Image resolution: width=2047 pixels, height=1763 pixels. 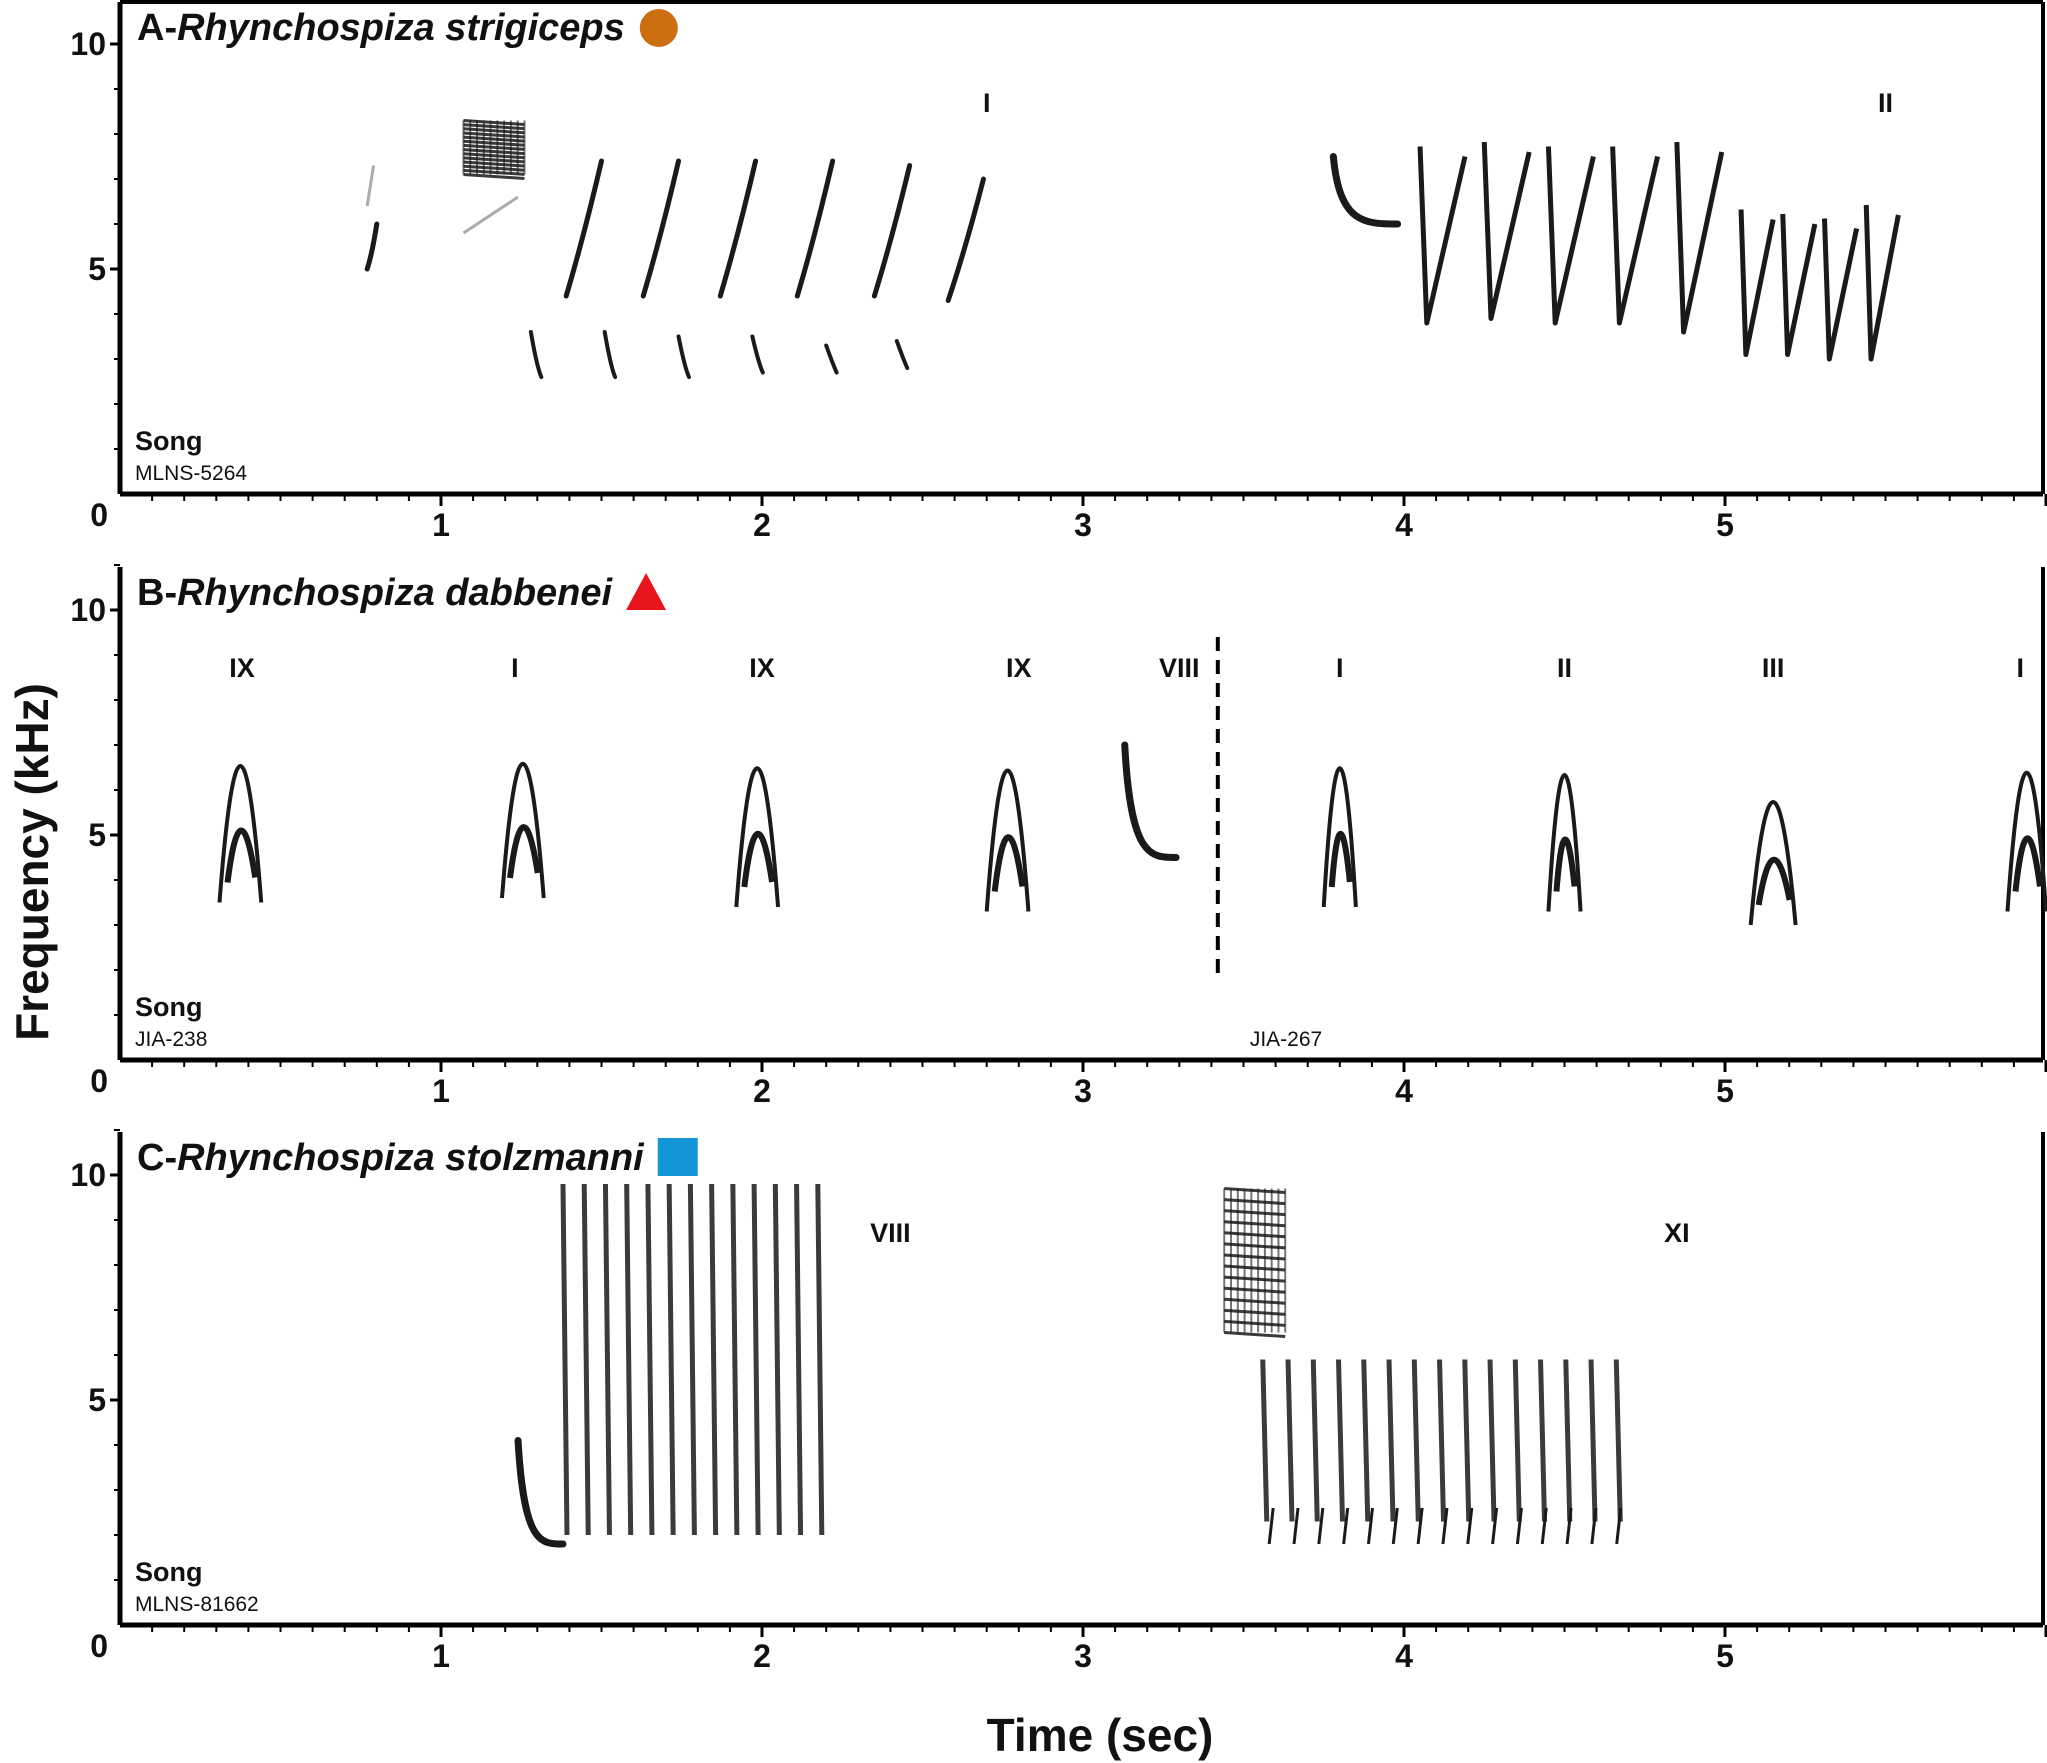 I want to click on species-name: Rhynchospiza dabbenei, so click(x=395, y=593).